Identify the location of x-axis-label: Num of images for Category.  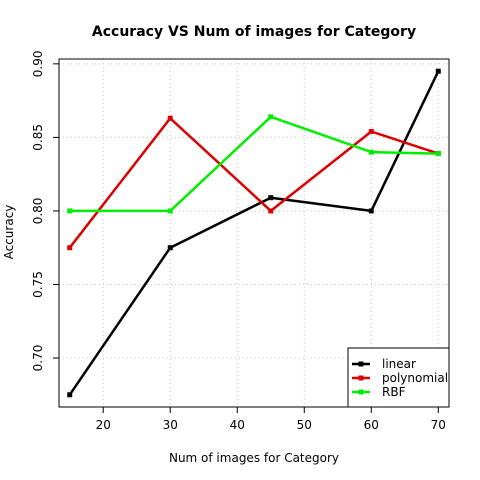
(254, 458).